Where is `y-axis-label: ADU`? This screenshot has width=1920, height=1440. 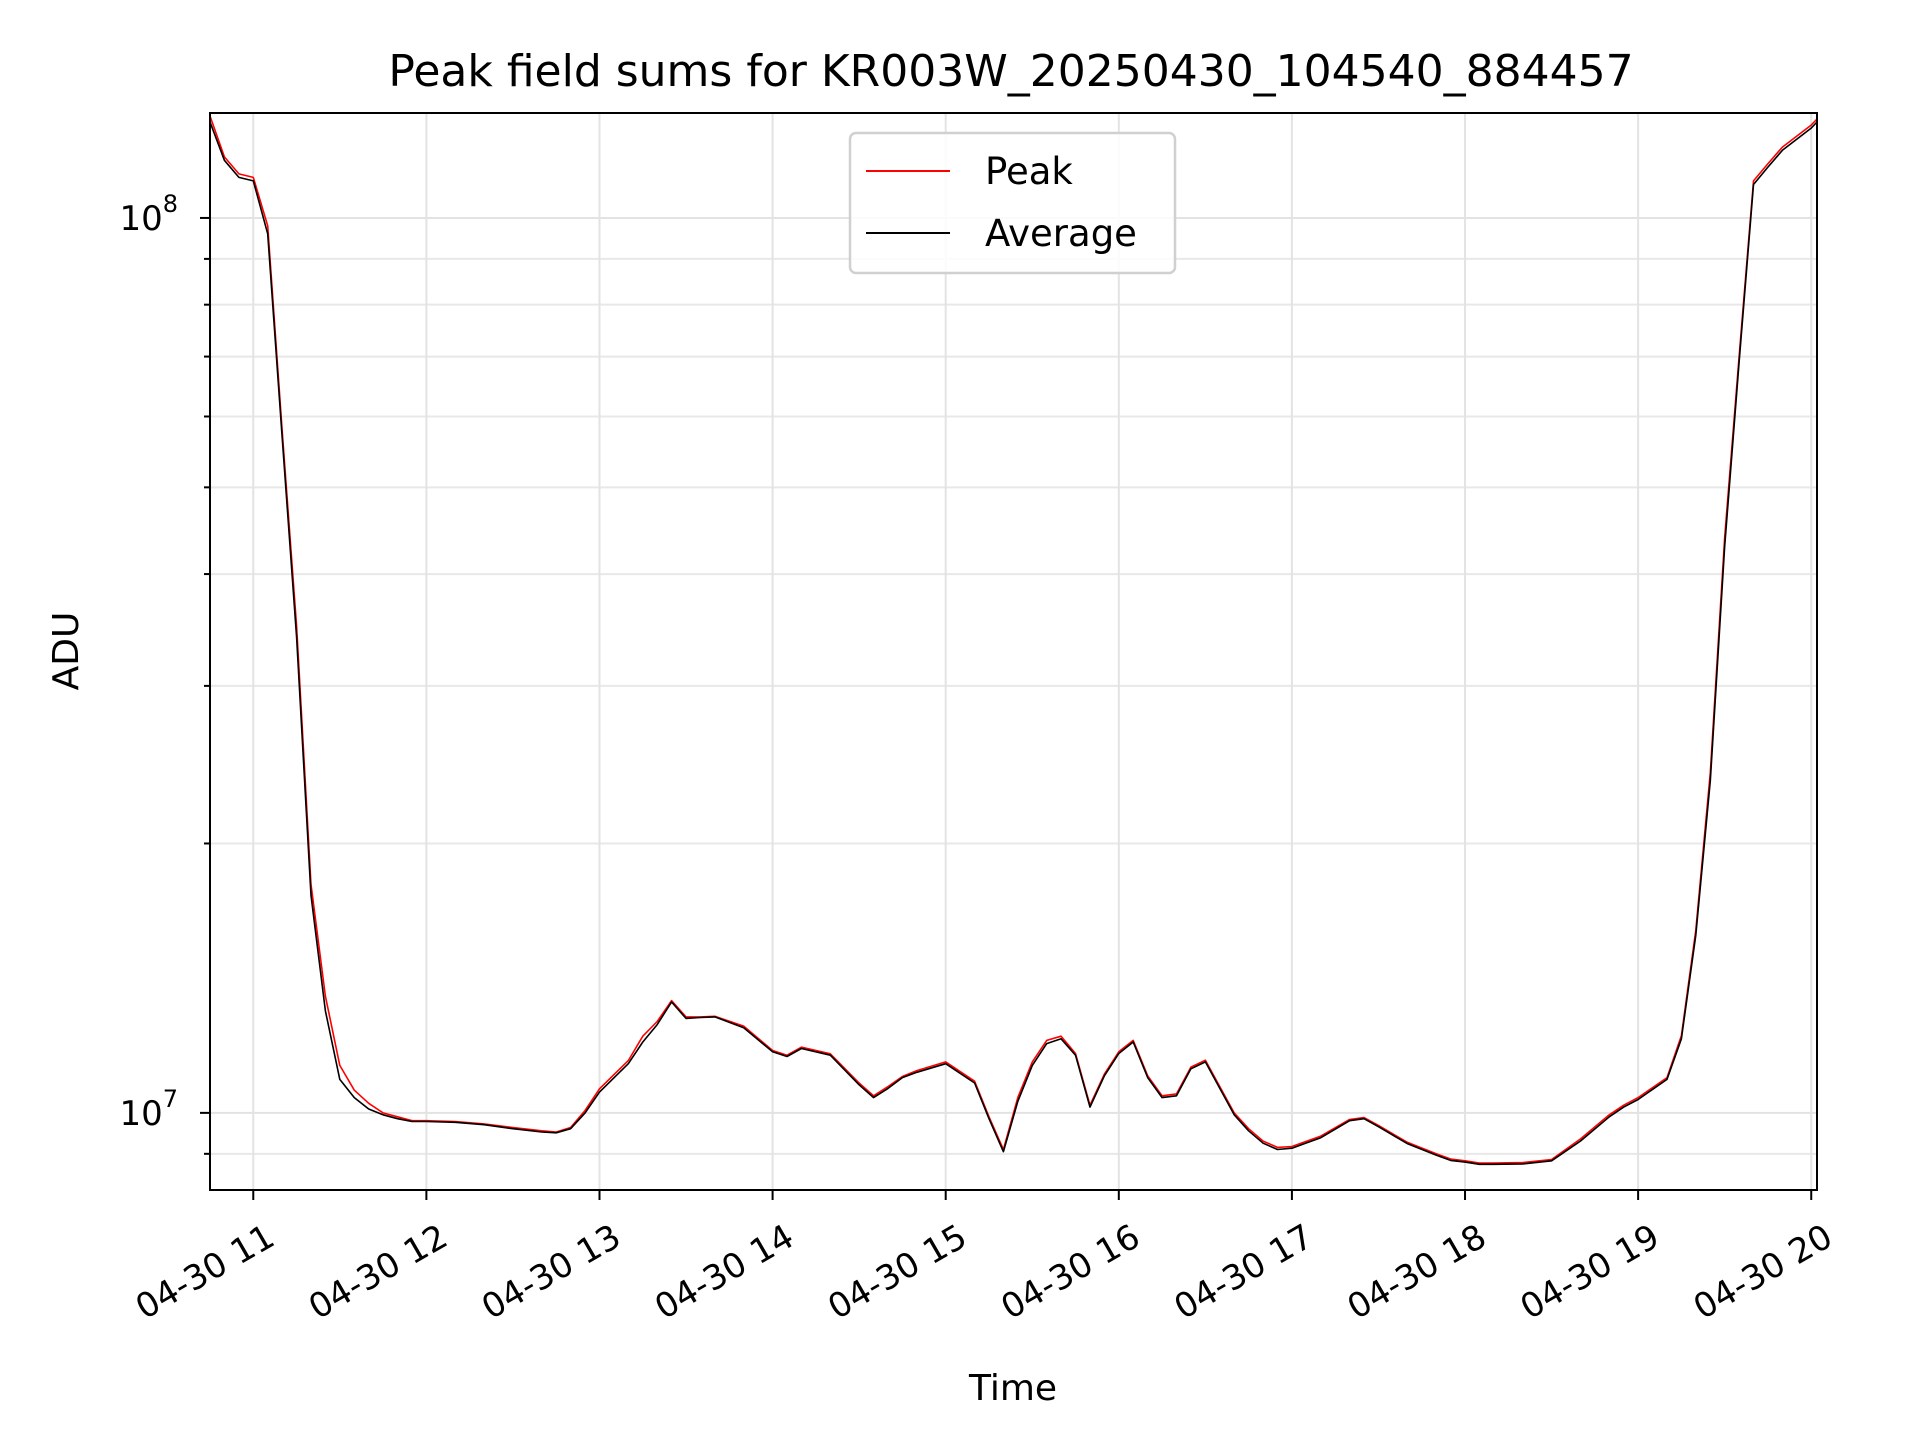 y-axis-label: ADU is located at coordinates (66, 651).